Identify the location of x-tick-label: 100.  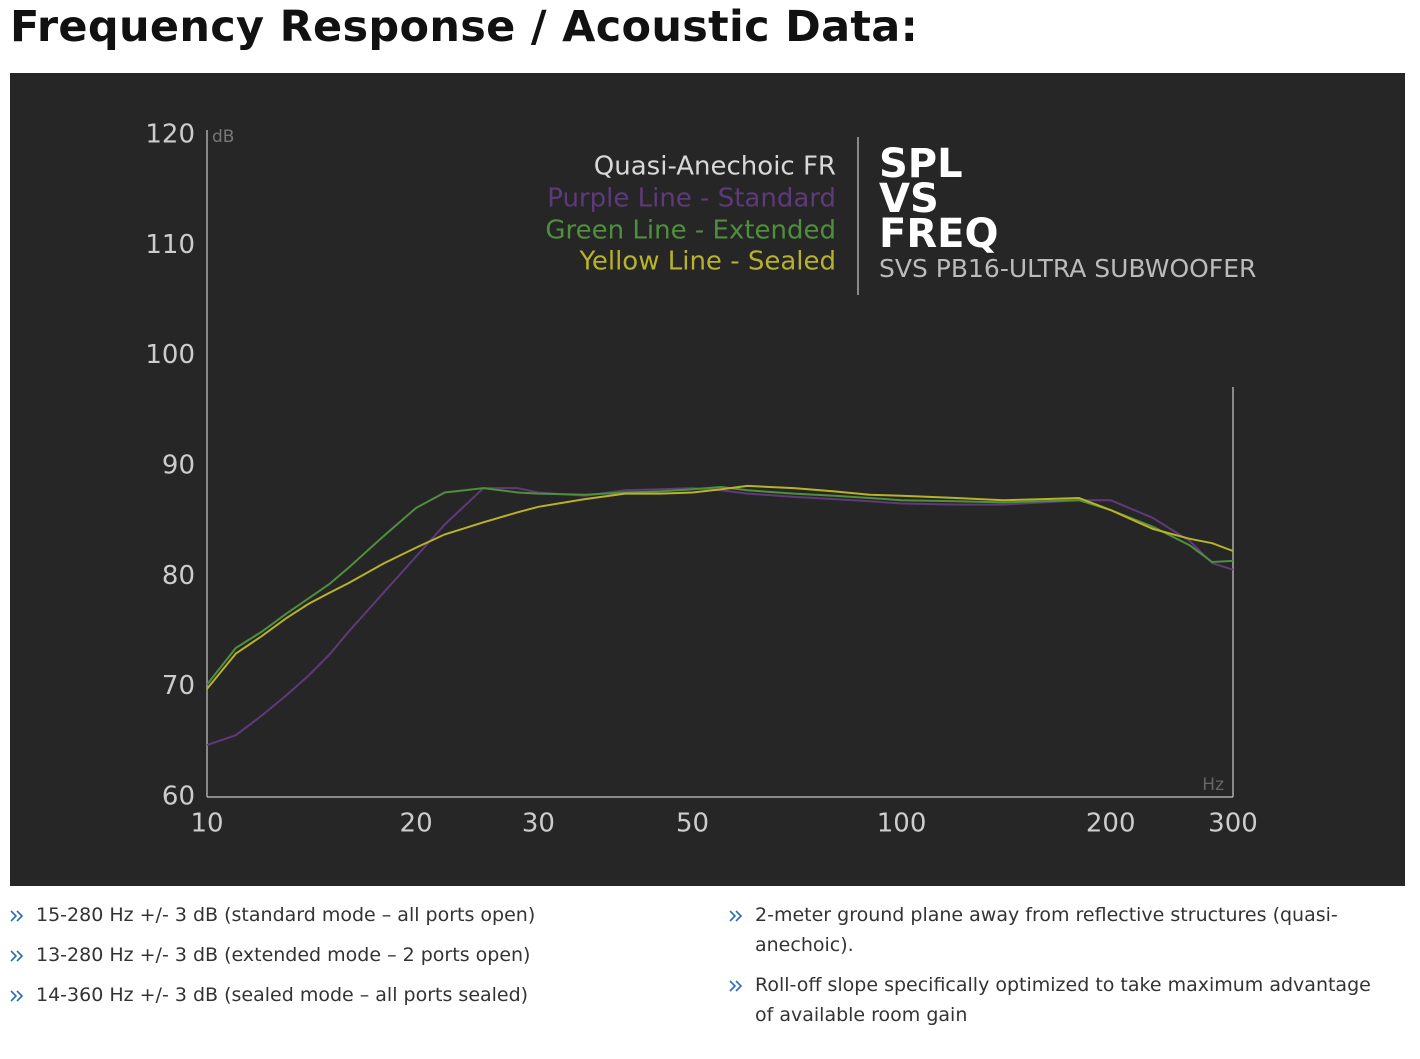
(902, 824).